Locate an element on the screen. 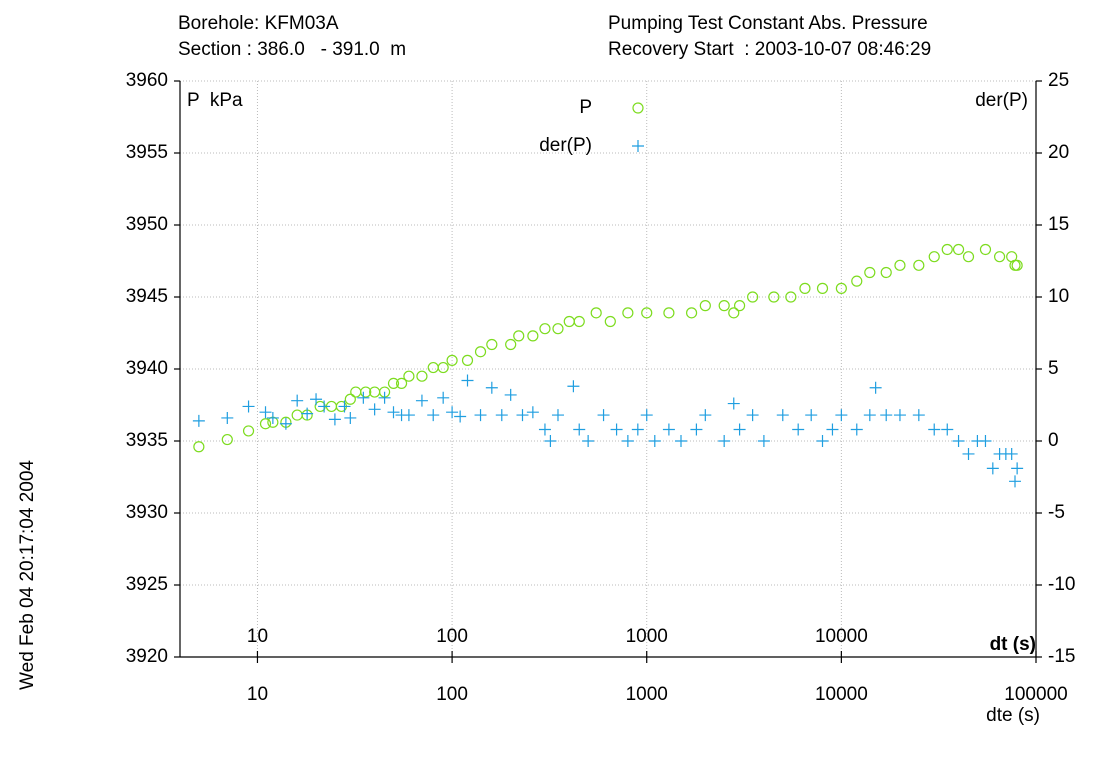 The image size is (1106, 760). y-tick-label: 3950 is located at coordinates (147, 224).